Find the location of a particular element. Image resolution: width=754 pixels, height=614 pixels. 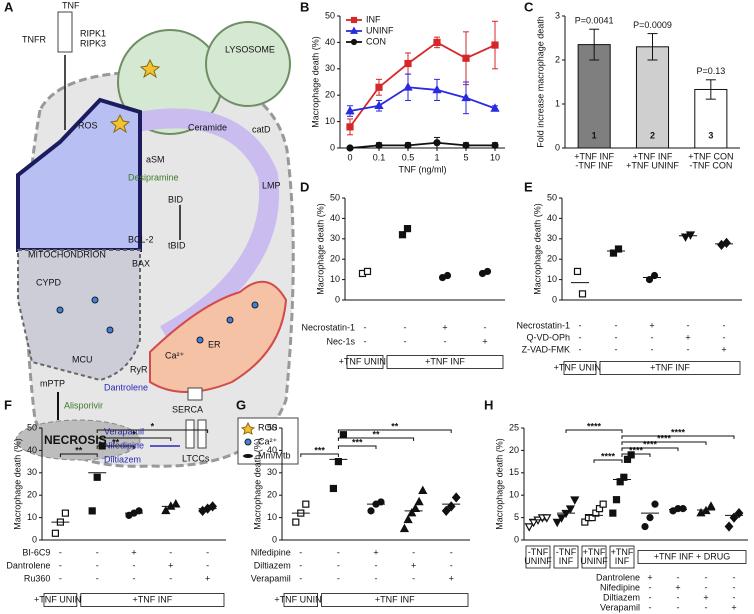

line is located at coordinates (422, 99).